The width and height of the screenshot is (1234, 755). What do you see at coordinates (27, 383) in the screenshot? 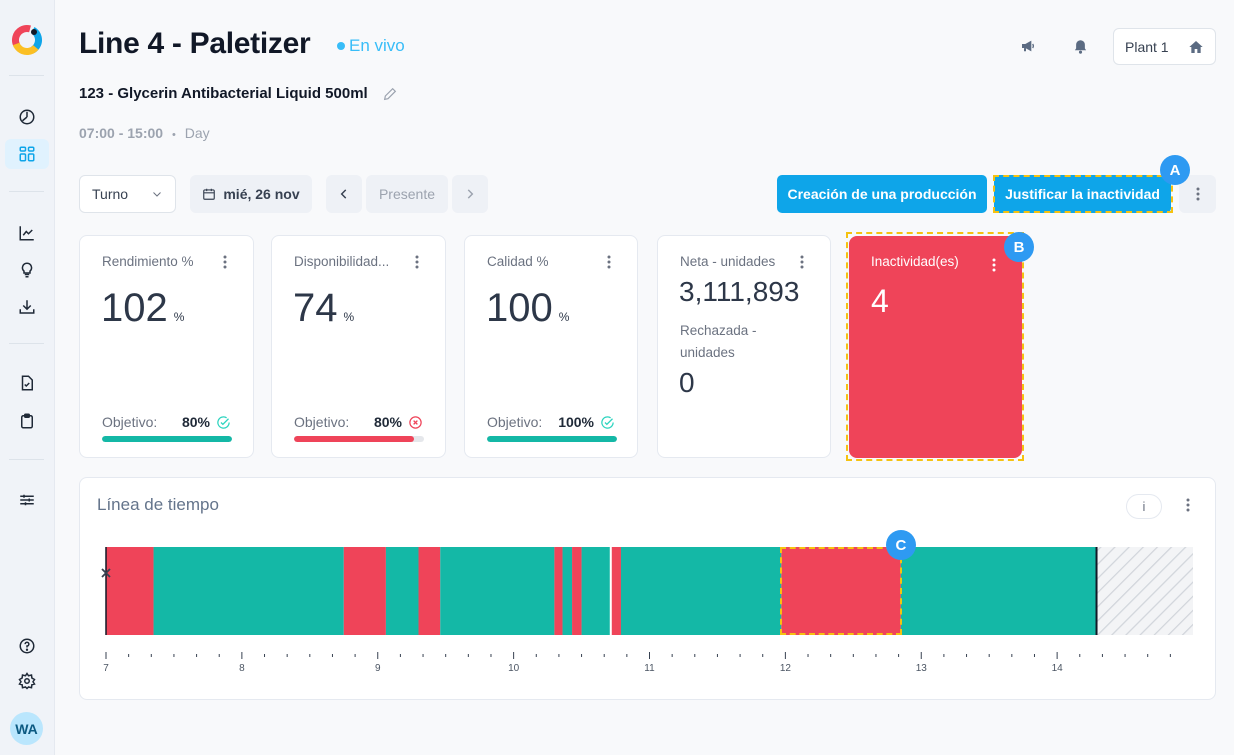
I see `sidebar-item-reports` at bounding box center [27, 383].